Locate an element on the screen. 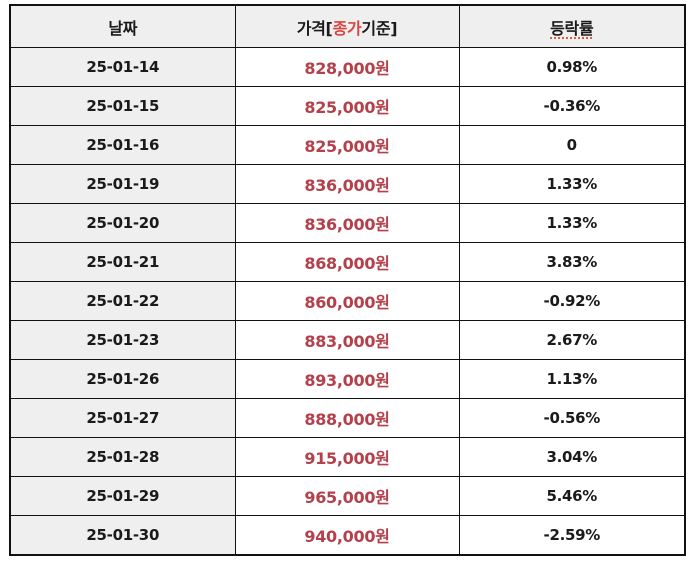  header-date: 날짜 is located at coordinates (122, 26).